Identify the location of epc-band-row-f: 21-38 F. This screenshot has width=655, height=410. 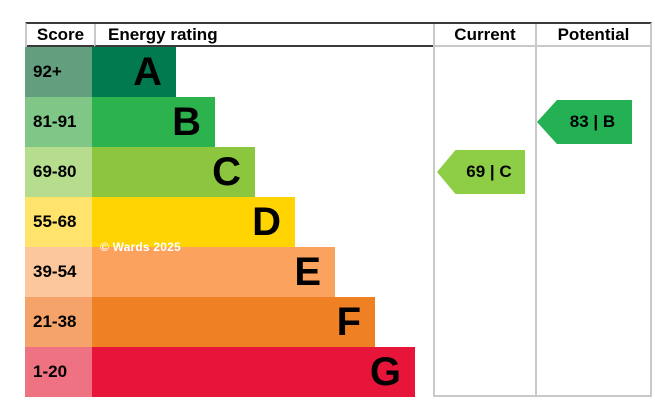
(338, 322).